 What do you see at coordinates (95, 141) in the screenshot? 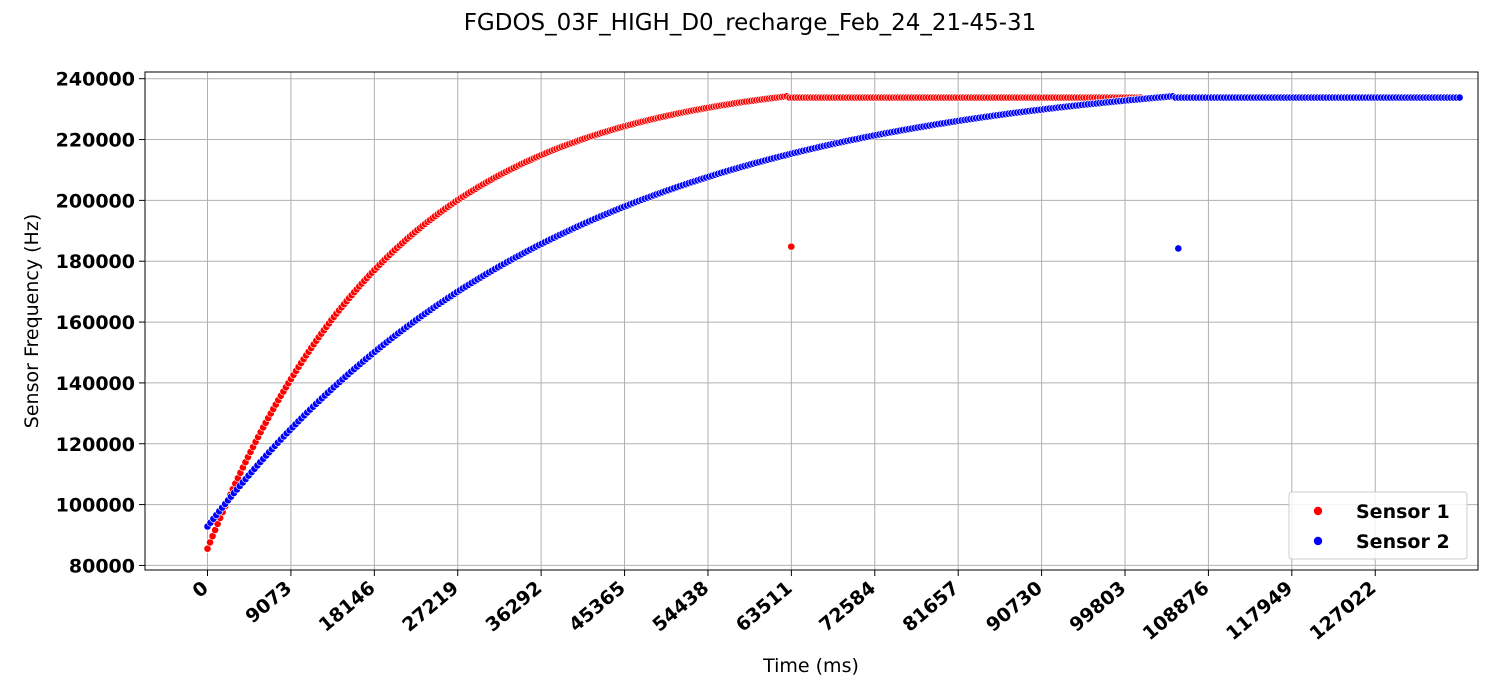
I see `y-tick-label: 220000` at bounding box center [95, 141].